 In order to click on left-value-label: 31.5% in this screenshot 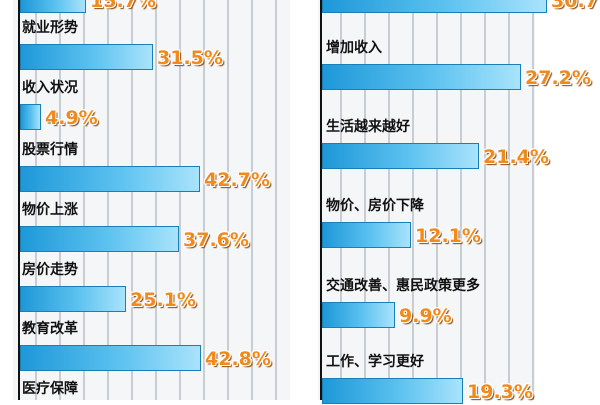, I will do `click(190, 58)`.